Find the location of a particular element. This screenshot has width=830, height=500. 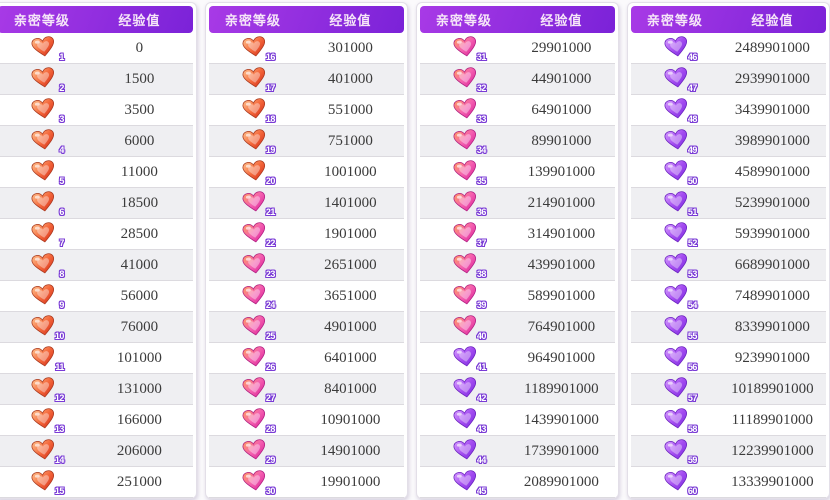

heart-gem-icon: 21 is located at coordinates (258, 203).